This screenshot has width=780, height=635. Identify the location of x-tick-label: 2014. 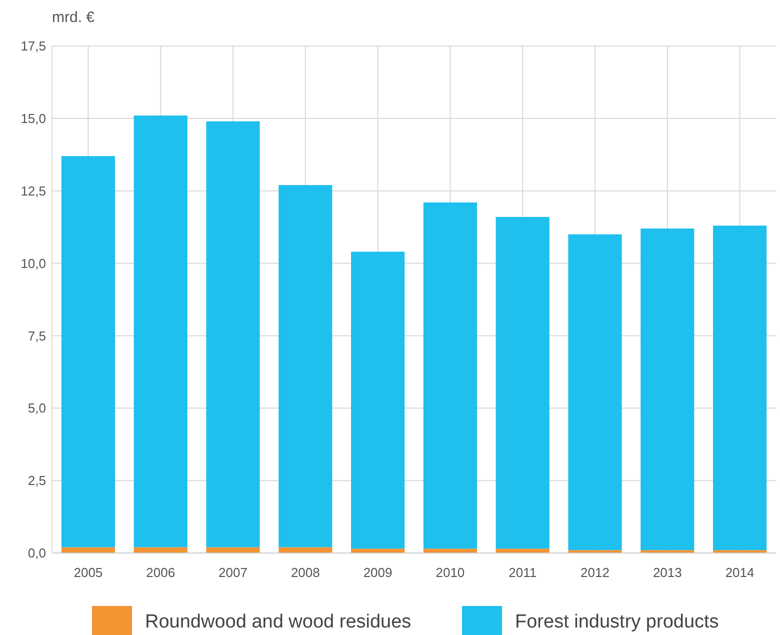
(739, 572).